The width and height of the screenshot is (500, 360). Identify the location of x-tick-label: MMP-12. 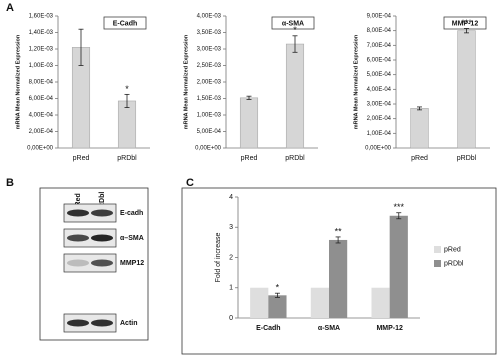
(389, 328).